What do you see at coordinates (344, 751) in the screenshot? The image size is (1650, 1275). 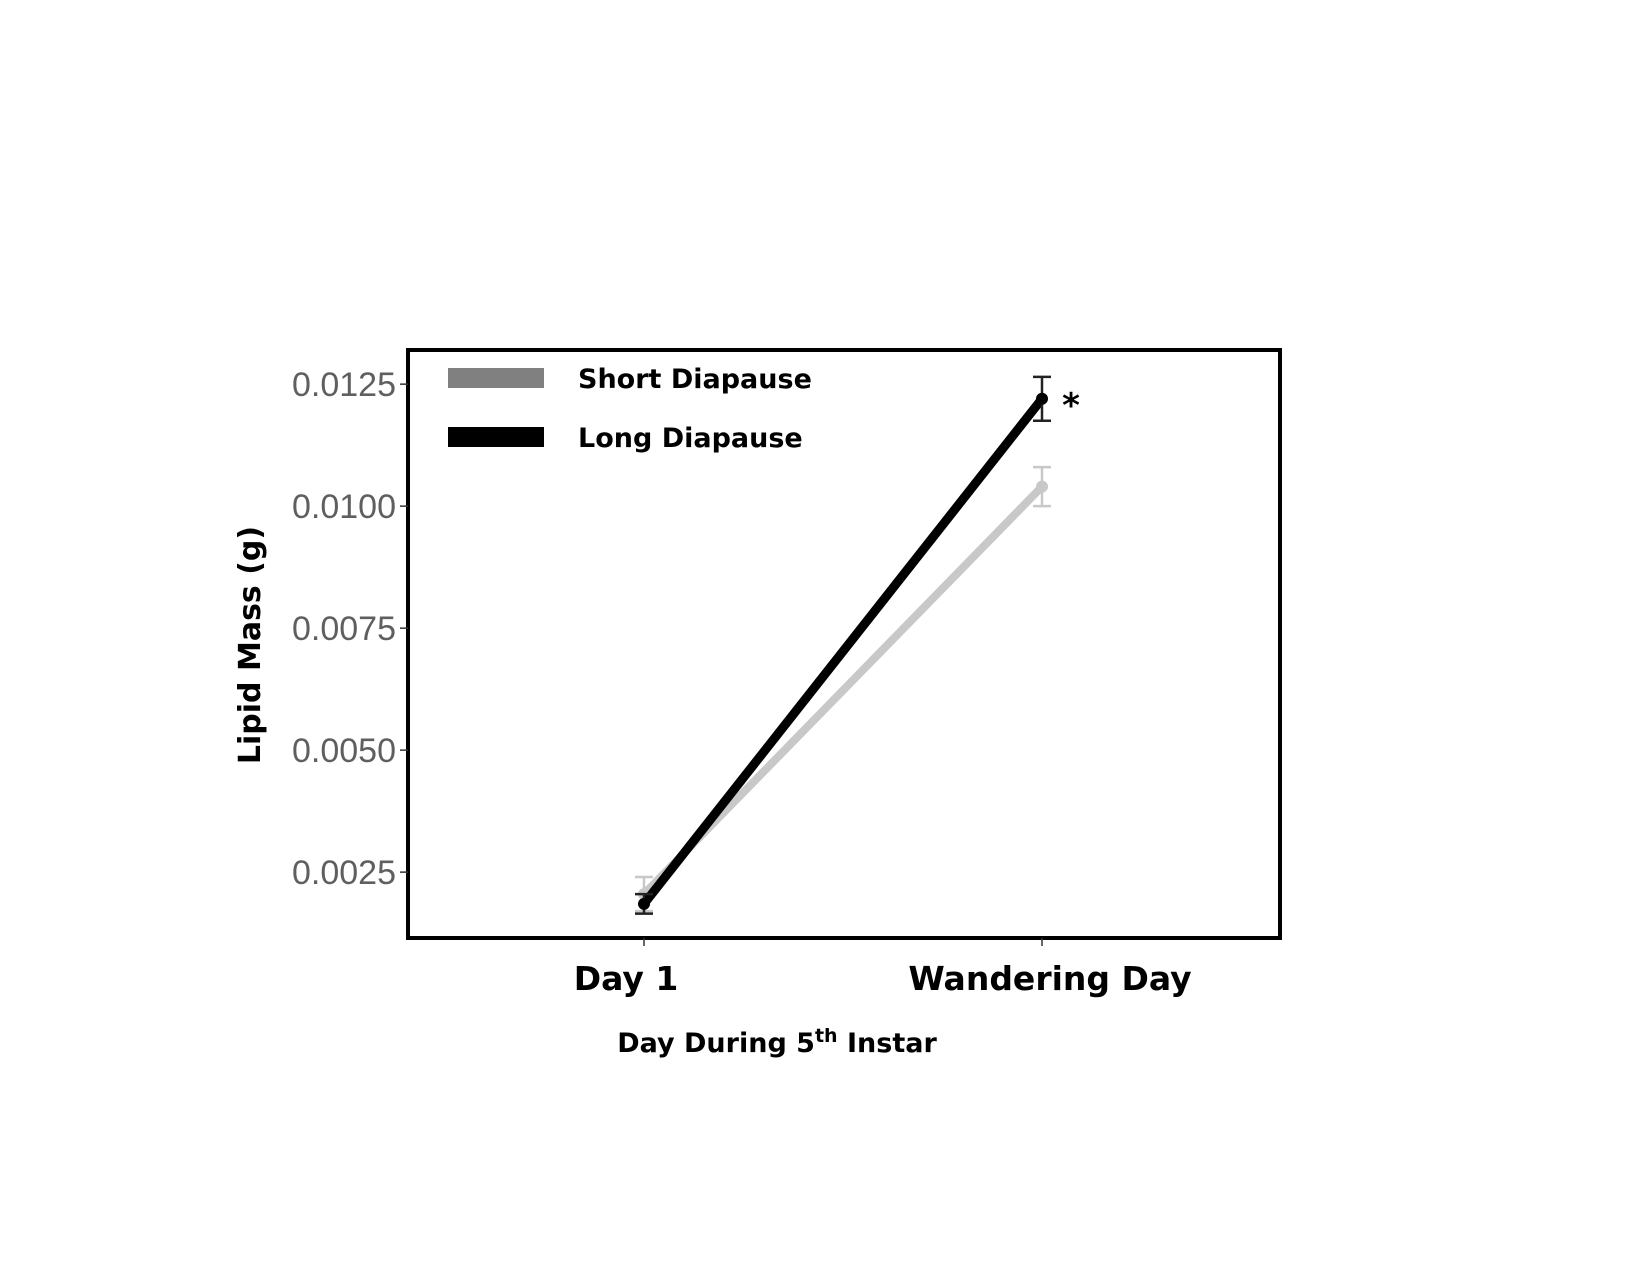 I see `y-tick-label: 0.0050` at bounding box center [344, 751].